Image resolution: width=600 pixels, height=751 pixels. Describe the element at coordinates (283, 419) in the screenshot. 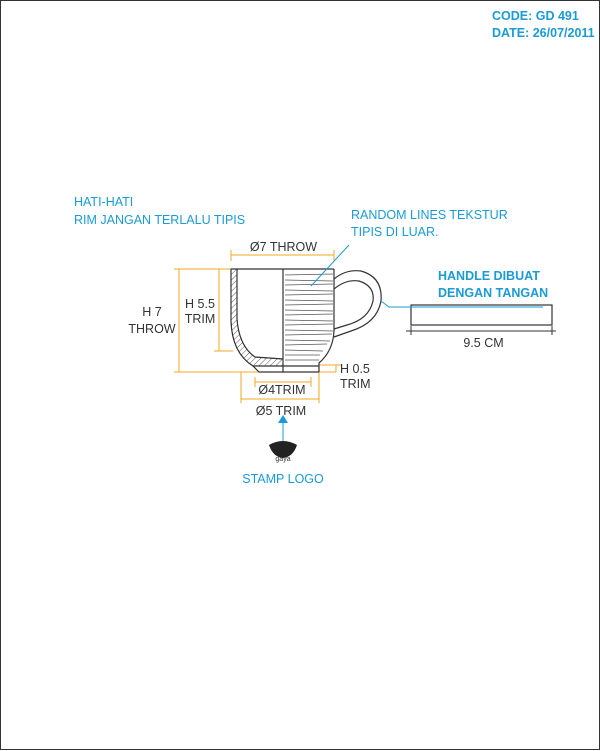

I see `stamp-arrow-icon` at that location.